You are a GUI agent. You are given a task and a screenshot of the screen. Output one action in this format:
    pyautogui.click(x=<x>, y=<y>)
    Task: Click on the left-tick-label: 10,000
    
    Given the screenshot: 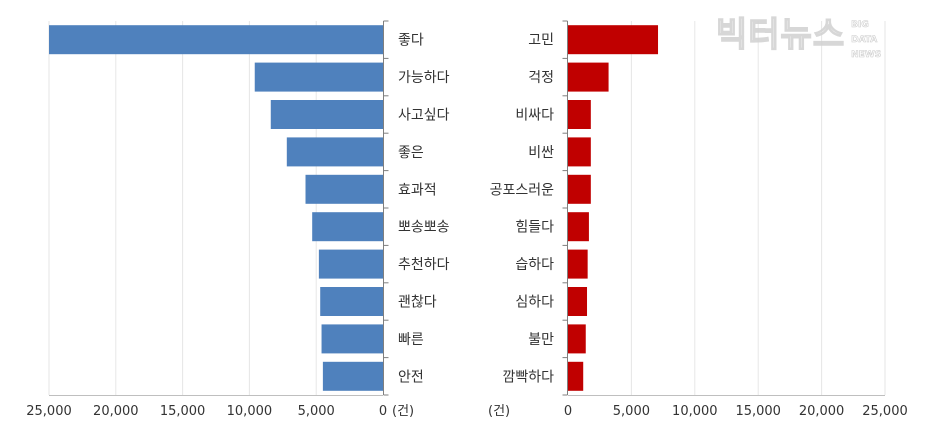 What is the action you would take?
    pyautogui.click(x=250, y=411)
    